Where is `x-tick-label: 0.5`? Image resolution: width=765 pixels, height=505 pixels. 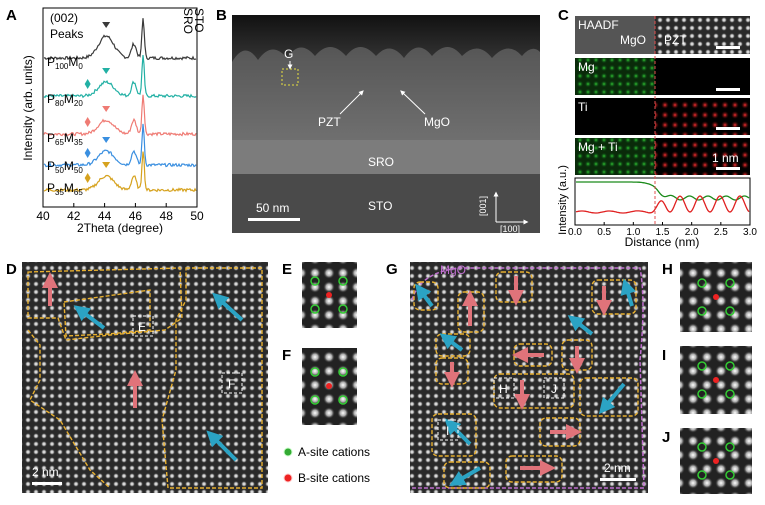 x-tick-label: 0.5 is located at coordinates (604, 232).